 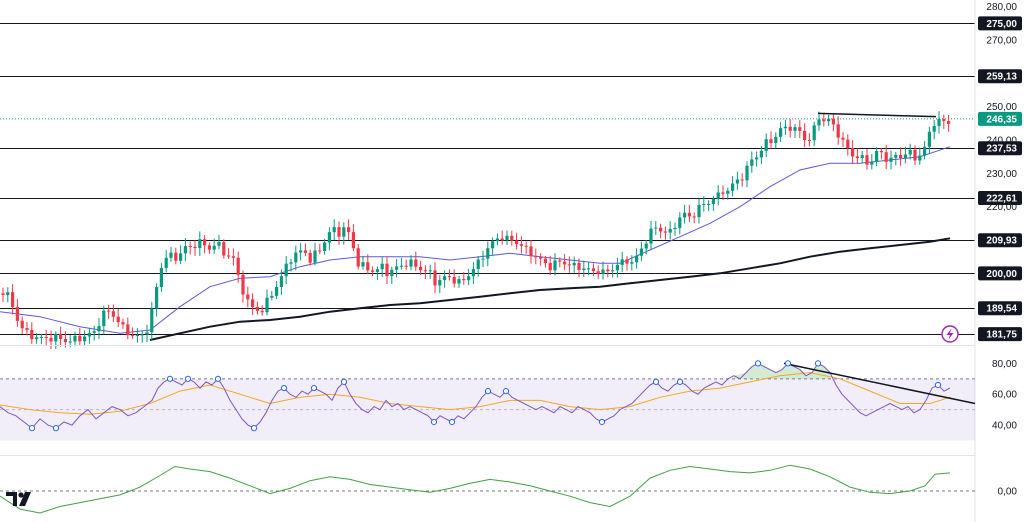 What do you see at coordinates (1004, 395) in the screenshot?
I see `rsi-tick-label: 60,00` at bounding box center [1004, 395].